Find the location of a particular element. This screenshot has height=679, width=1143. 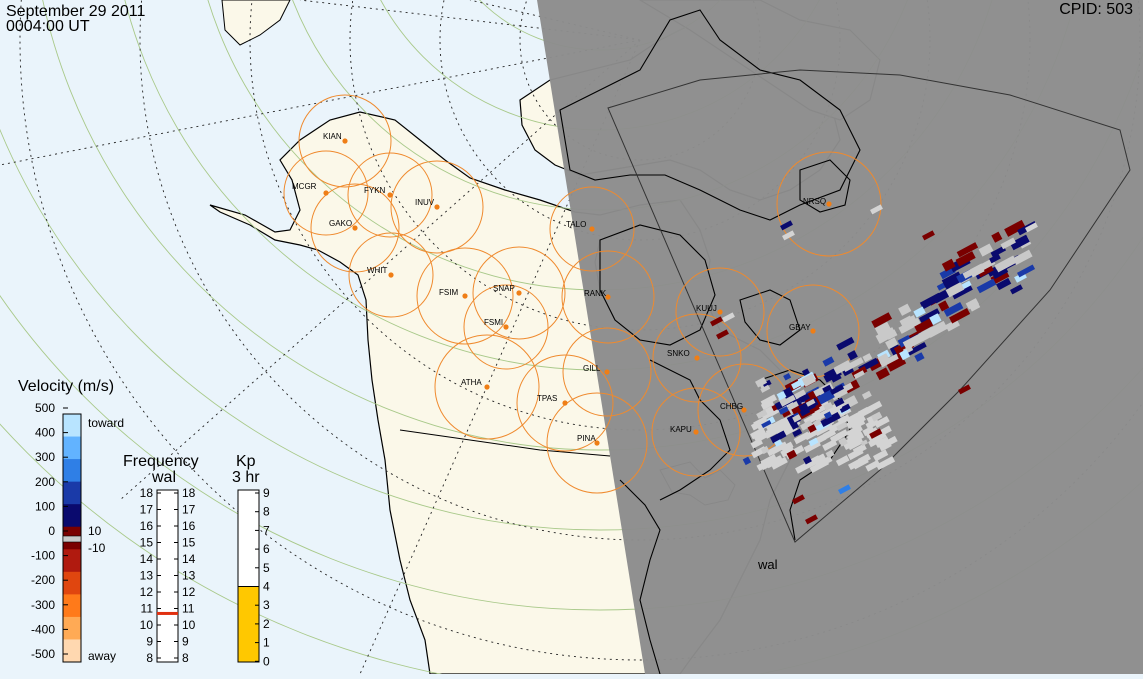

station-dot-fsim is located at coordinates (465, 296).